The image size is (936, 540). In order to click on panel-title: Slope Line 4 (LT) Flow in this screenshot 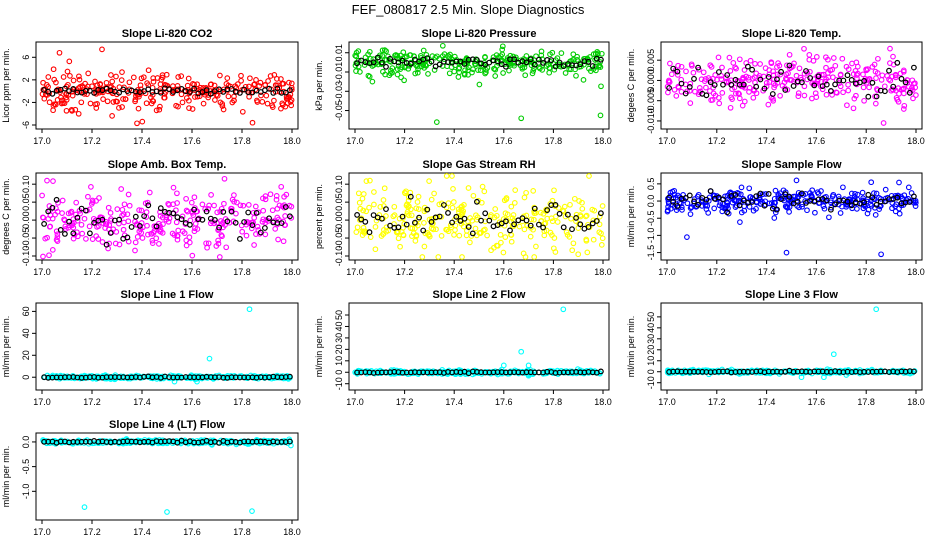, I will do `click(167, 425)`.